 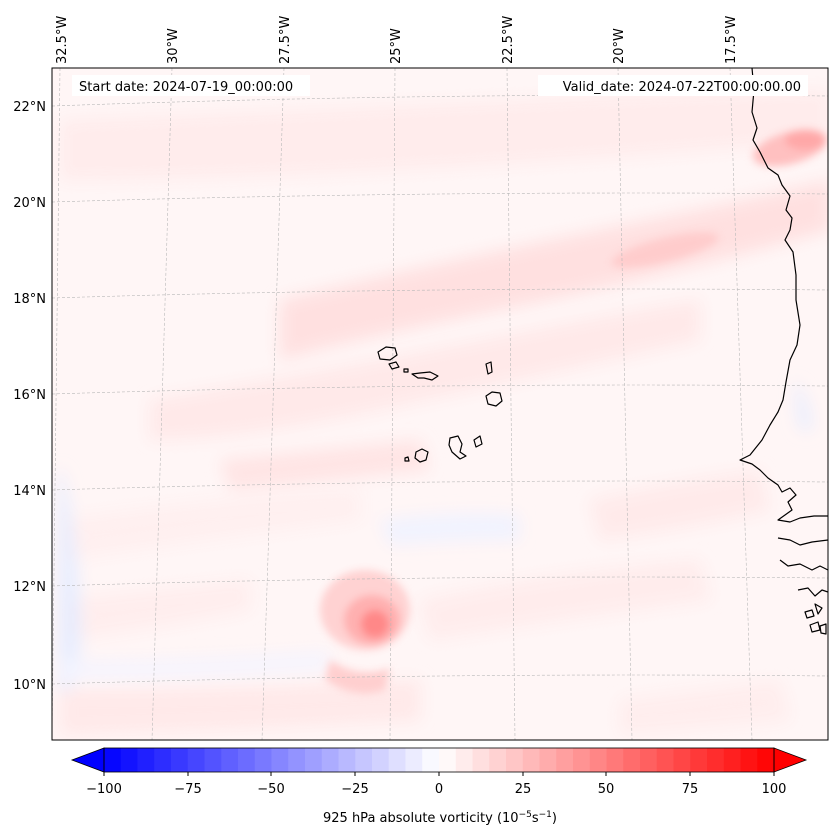 I want to click on santo-antao-island, so click(x=387, y=353).